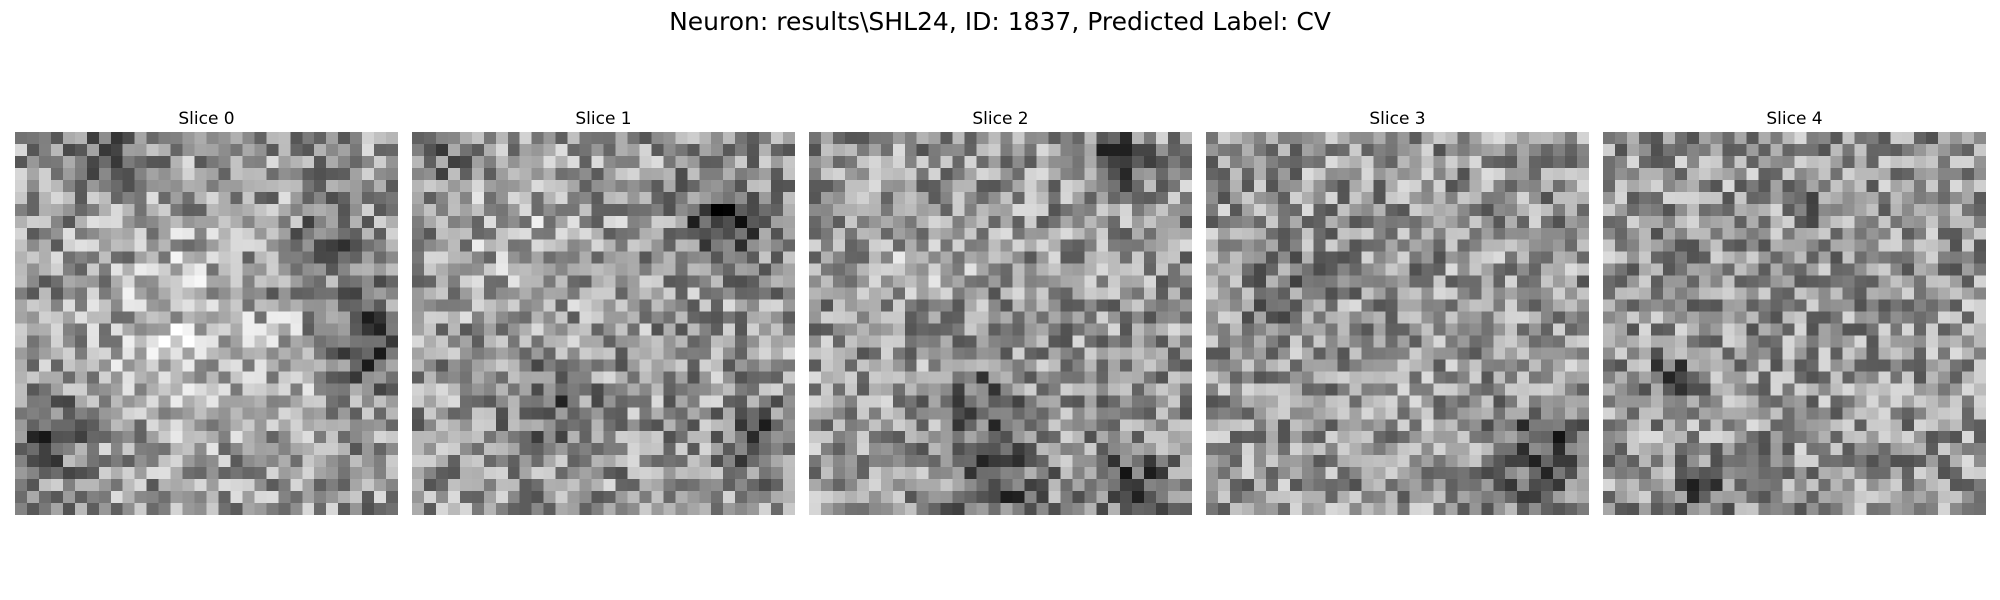  I want to click on slice-title: Slice 1, so click(603, 119).